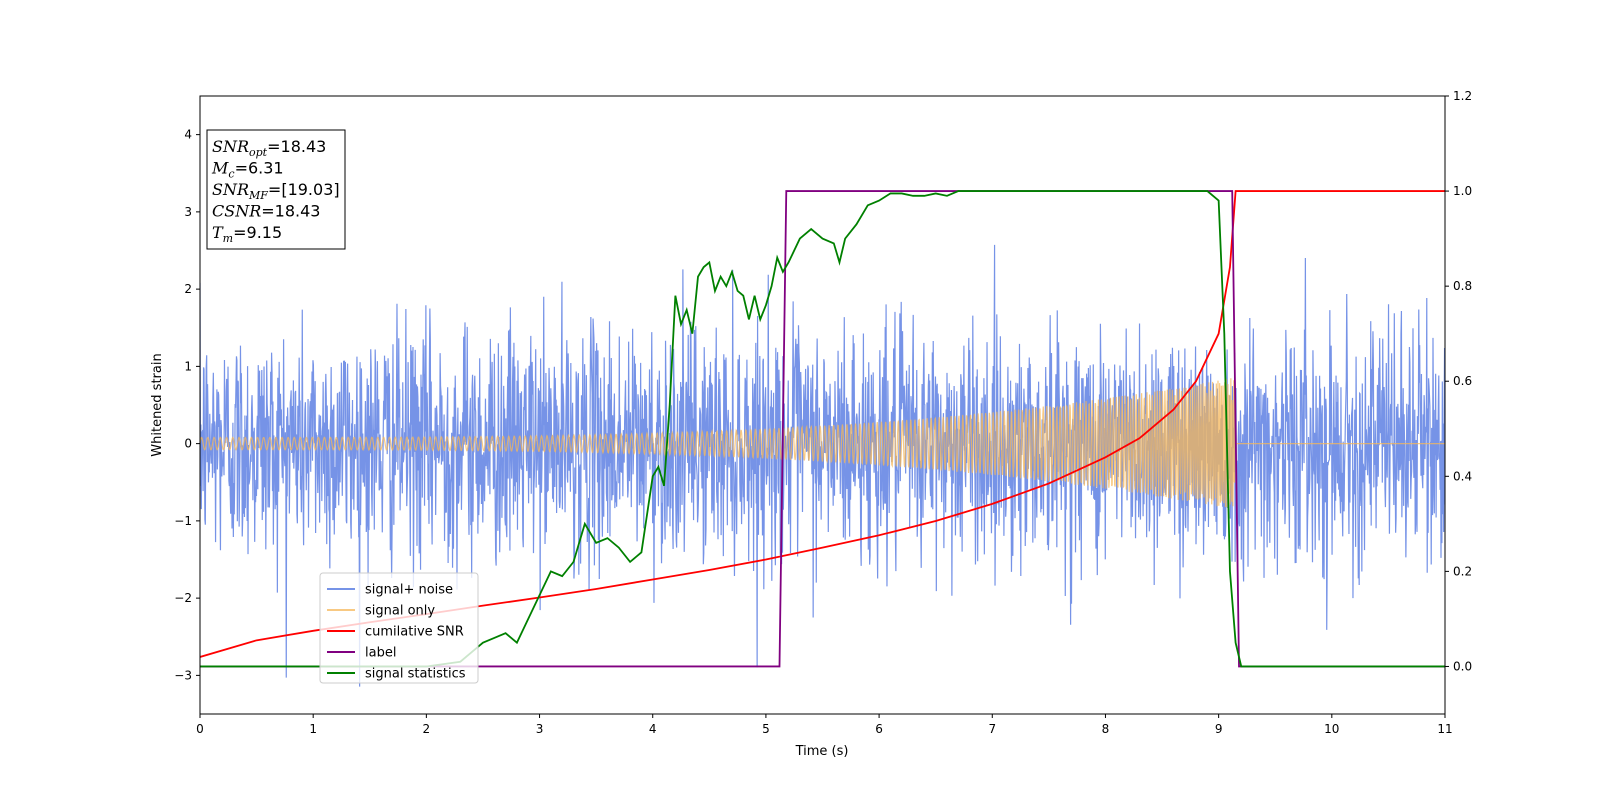 The height and width of the screenshot is (800, 1600). I want to click on legend-label: signal statistics, so click(415, 674).